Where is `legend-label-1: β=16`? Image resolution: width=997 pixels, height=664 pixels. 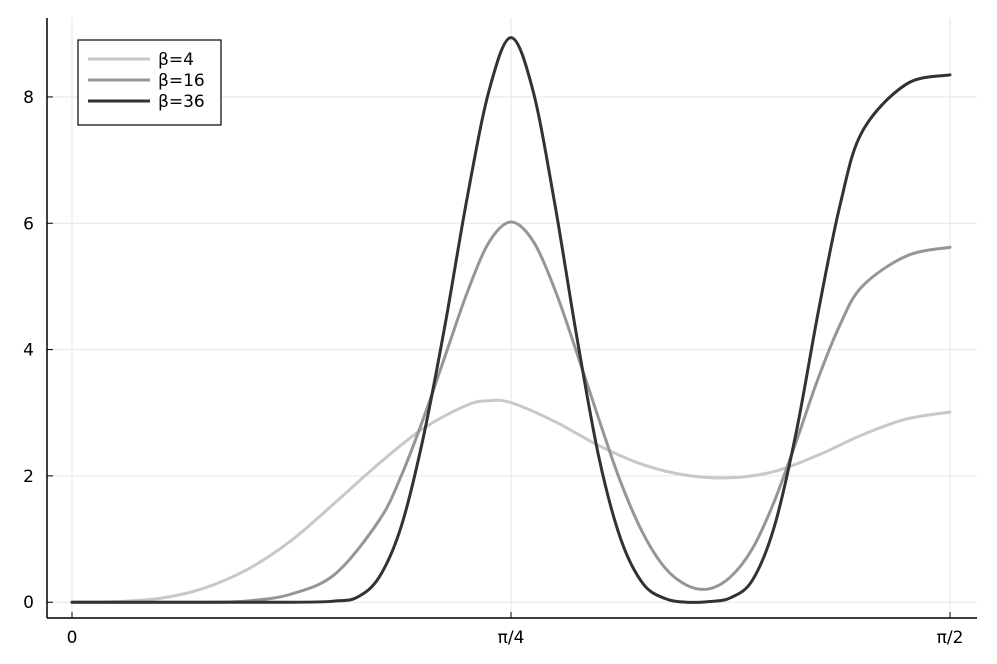 legend-label-1: β=16 is located at coordinates (181, 81).